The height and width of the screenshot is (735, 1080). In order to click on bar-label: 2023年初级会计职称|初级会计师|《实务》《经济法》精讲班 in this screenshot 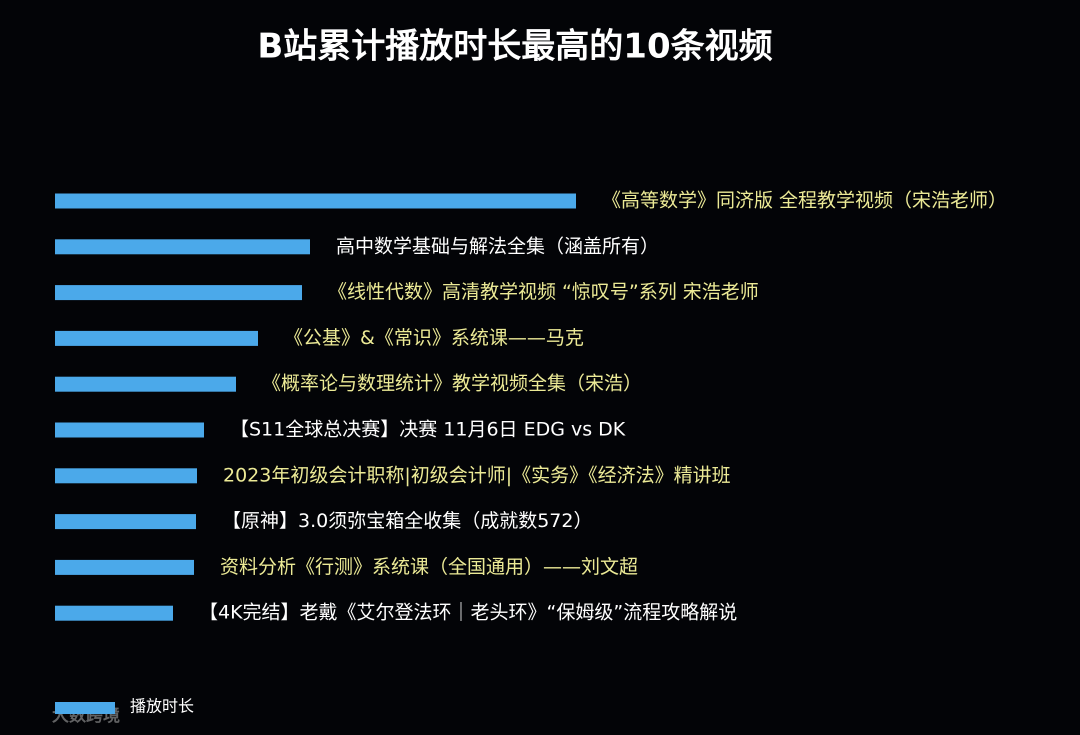, I will do `click(477, 475)`.